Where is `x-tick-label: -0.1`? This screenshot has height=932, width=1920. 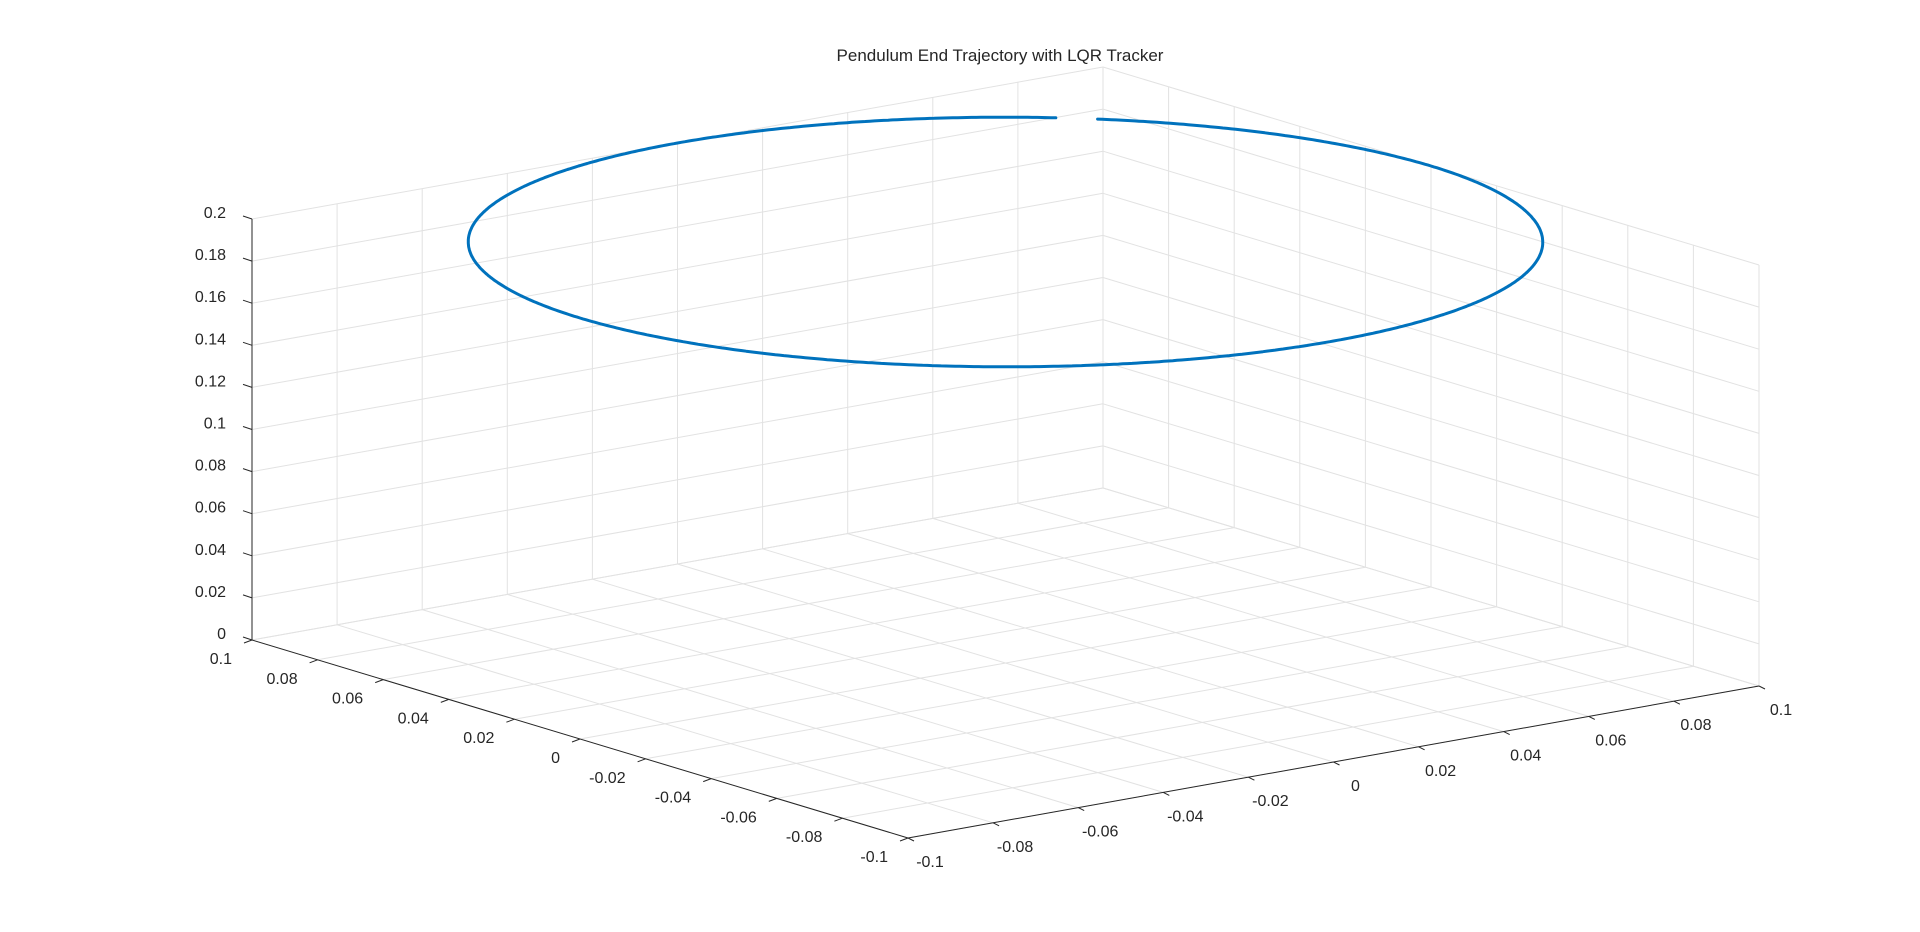
x-tick-label: -0.1 is located at coordinates (930, 862).